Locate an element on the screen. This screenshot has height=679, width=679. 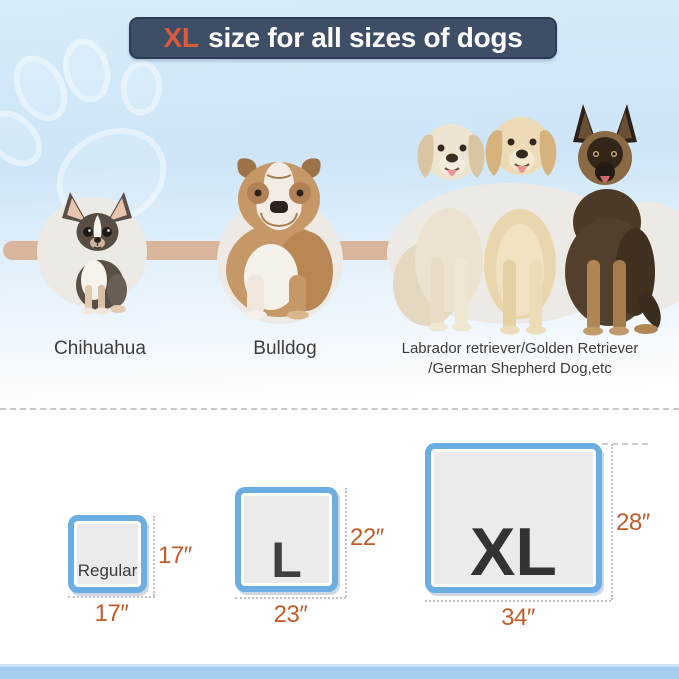
section-divider is located at coordinates (339, 409).